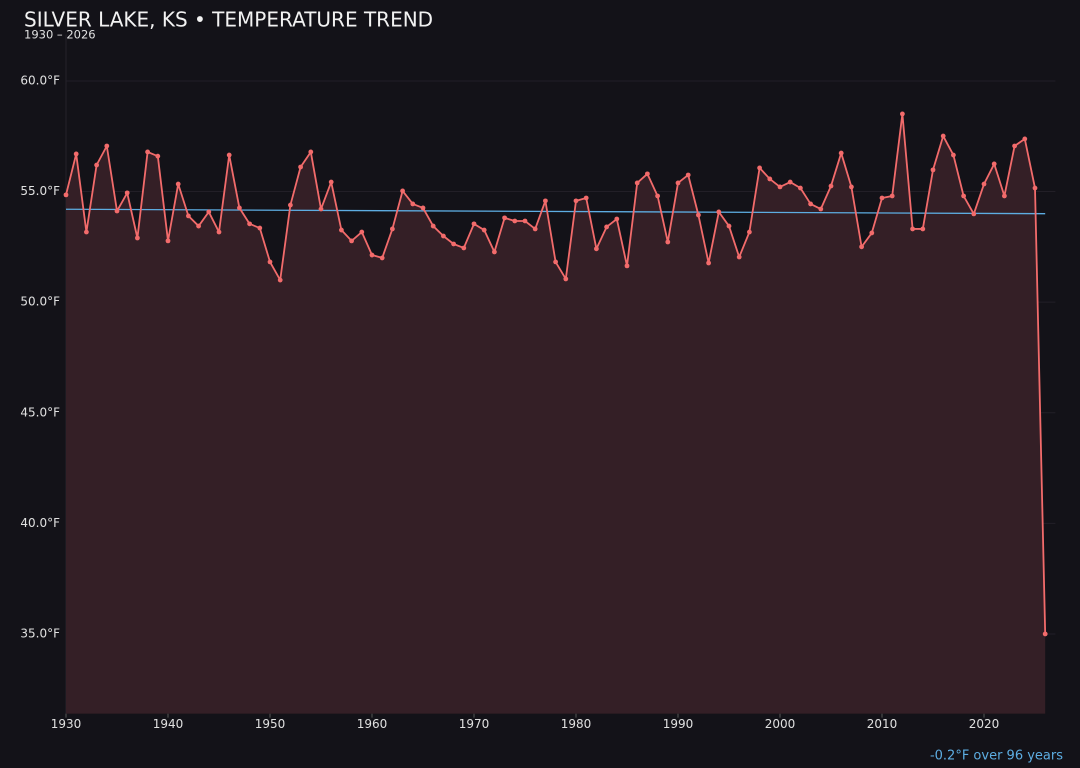 This screenshot has width=1080, height=768. Describe the element at coordinates (40, 191) in the screenshot. I see `y-tick-label: 55.0°F` at that location.